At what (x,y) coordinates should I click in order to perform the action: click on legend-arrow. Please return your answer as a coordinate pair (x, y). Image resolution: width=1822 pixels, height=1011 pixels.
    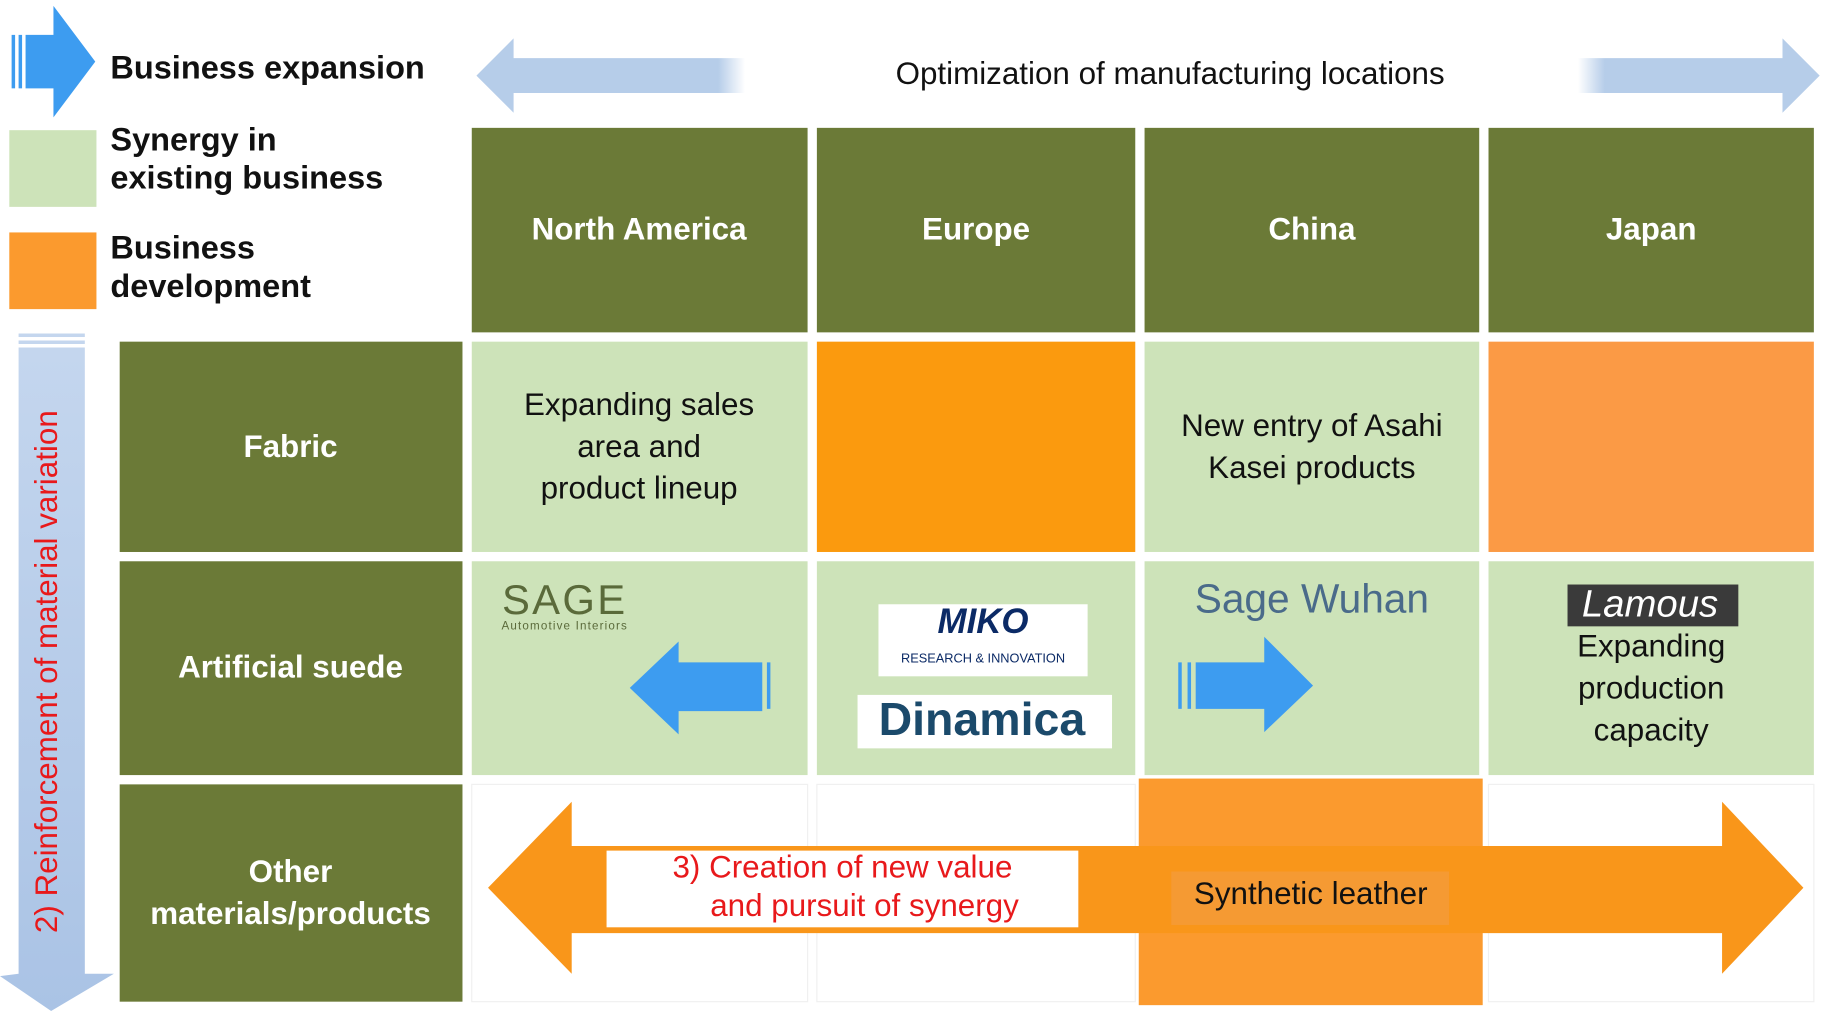
    Looking at the image, I should click on (60, 61).